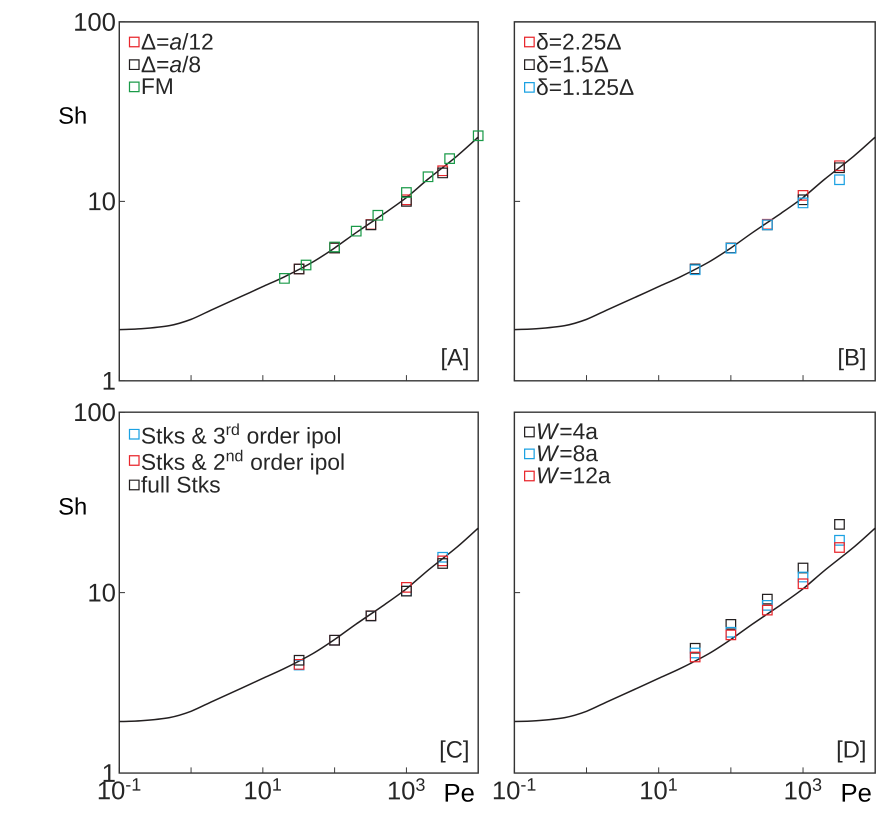 The height and width of the screenshot is (814, 879). I want to click on annotation: [B], so click(852, 359).